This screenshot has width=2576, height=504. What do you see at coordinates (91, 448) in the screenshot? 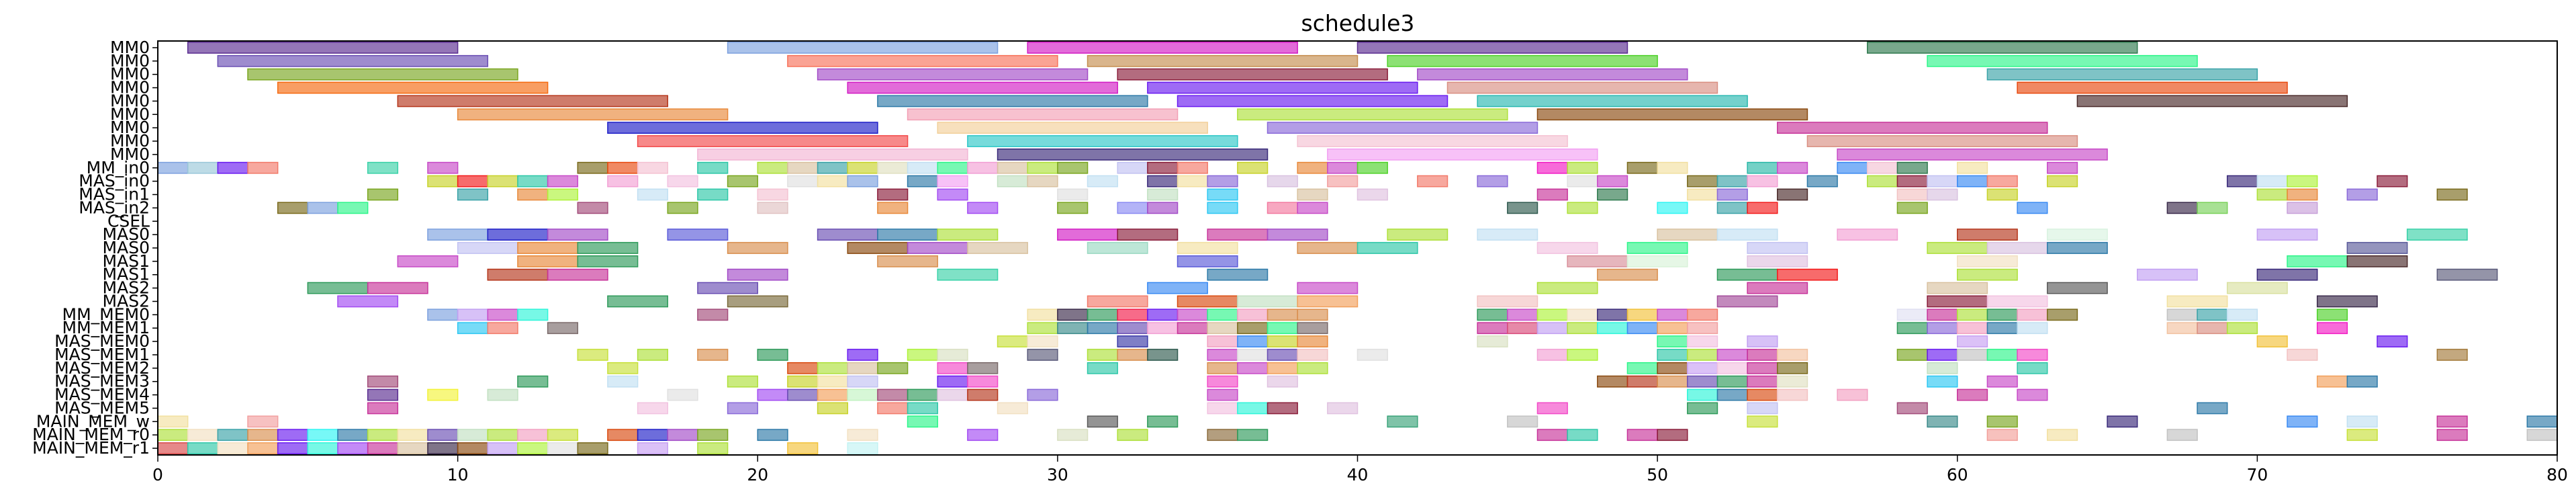
I see `row-label: MAIN_MEM_r1` at bounding box center [91, 448].